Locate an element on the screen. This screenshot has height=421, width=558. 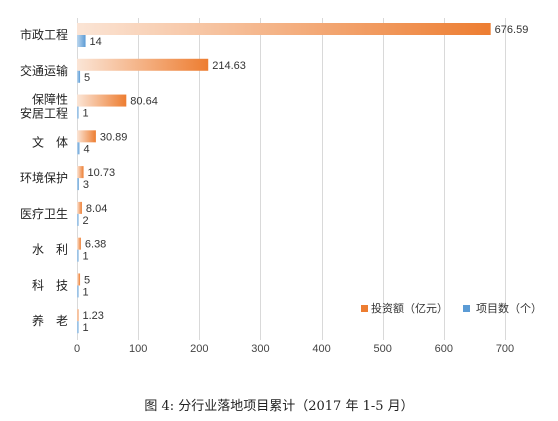
data-label-project-count: 14 is located at coordinates (96, 42).